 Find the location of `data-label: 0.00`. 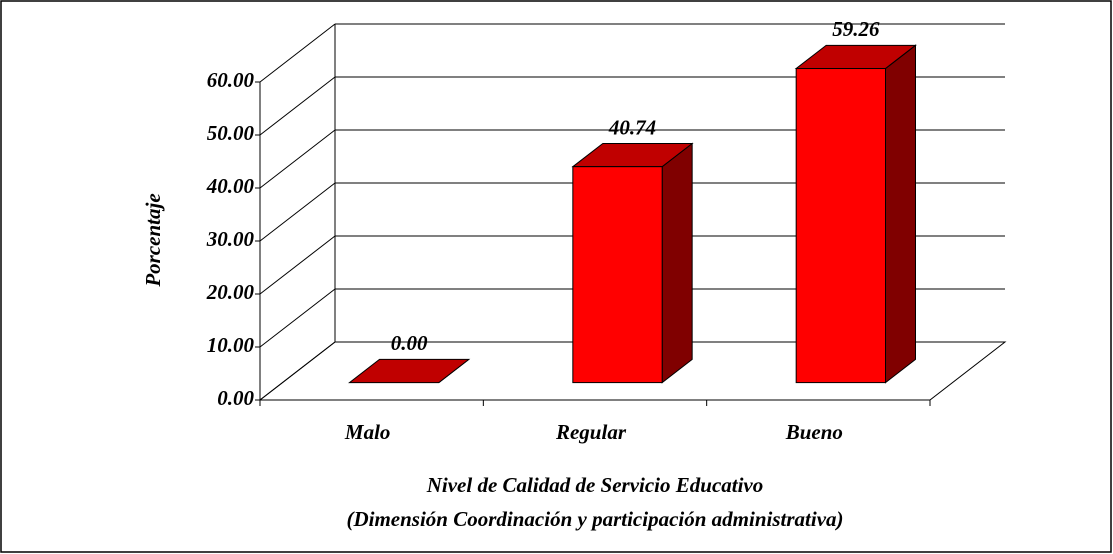

data-label: 0.00 is located at coordinates (409, 343).